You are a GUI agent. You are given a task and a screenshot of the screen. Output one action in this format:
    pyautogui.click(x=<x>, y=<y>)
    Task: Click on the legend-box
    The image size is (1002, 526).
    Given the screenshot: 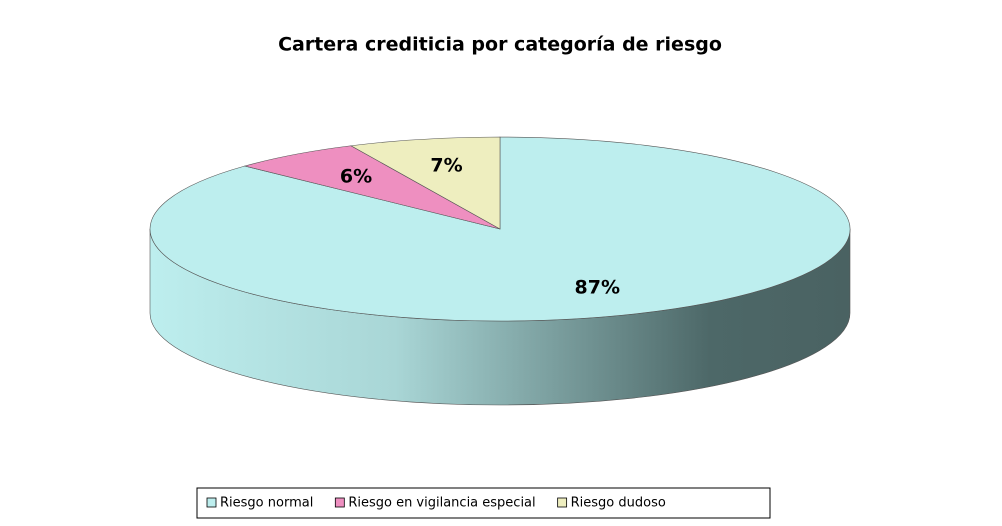 What is the action you would take?
    pyautogui.click(x=483, y=503)
    